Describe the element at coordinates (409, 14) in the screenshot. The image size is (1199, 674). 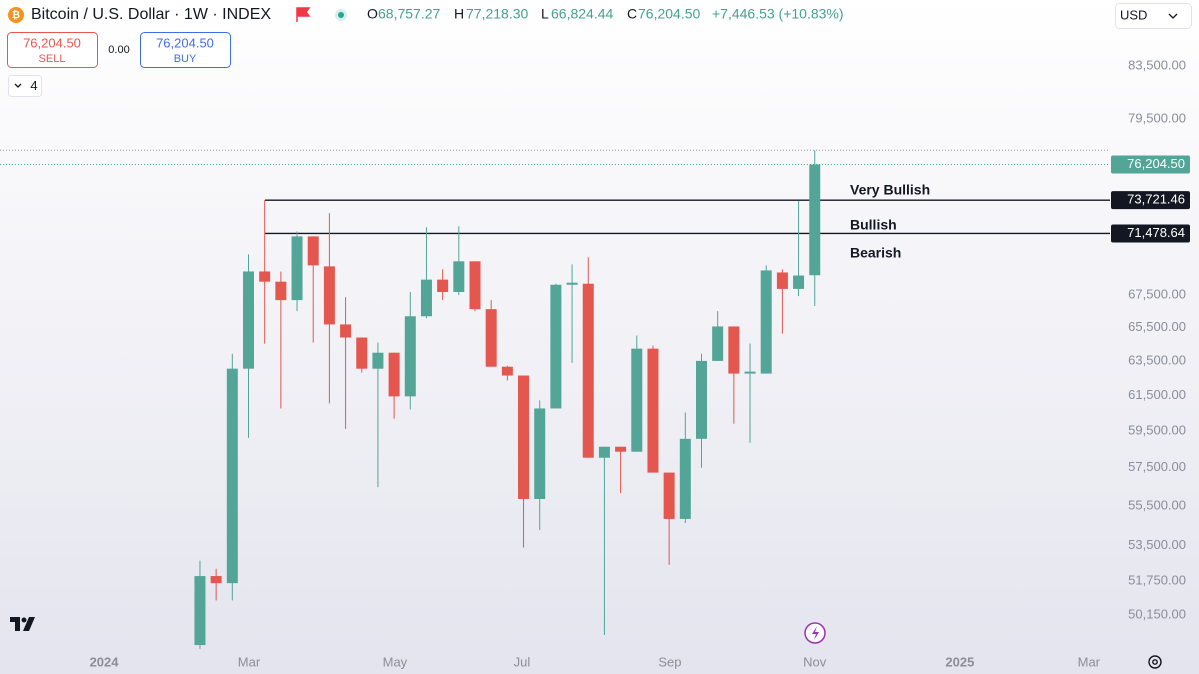
I see `ohlc-value: 68,757.27` at that location.